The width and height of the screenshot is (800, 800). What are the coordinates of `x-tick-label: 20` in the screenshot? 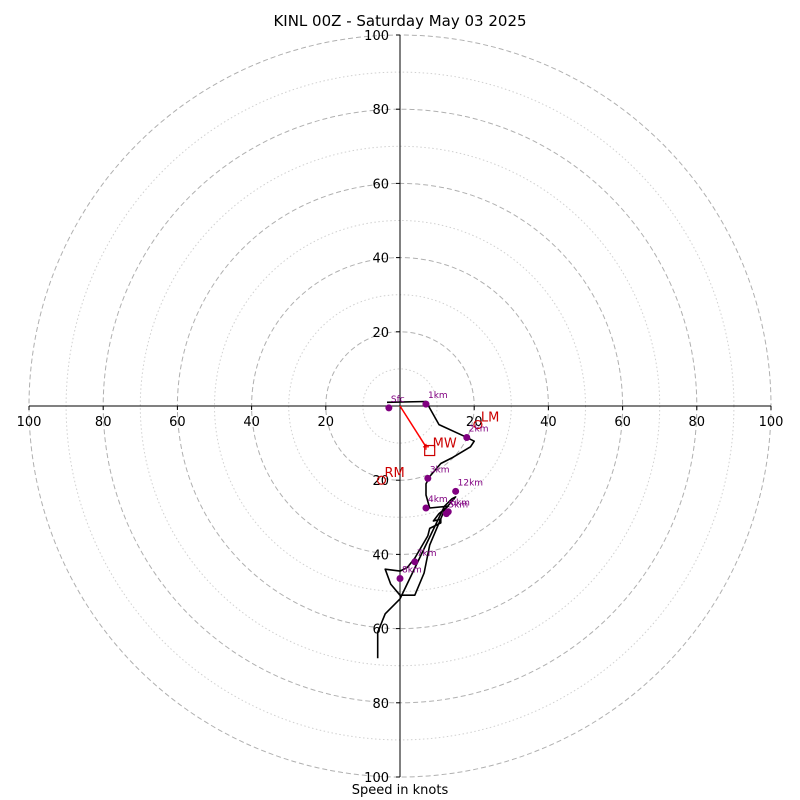 It's located at (326, 422).